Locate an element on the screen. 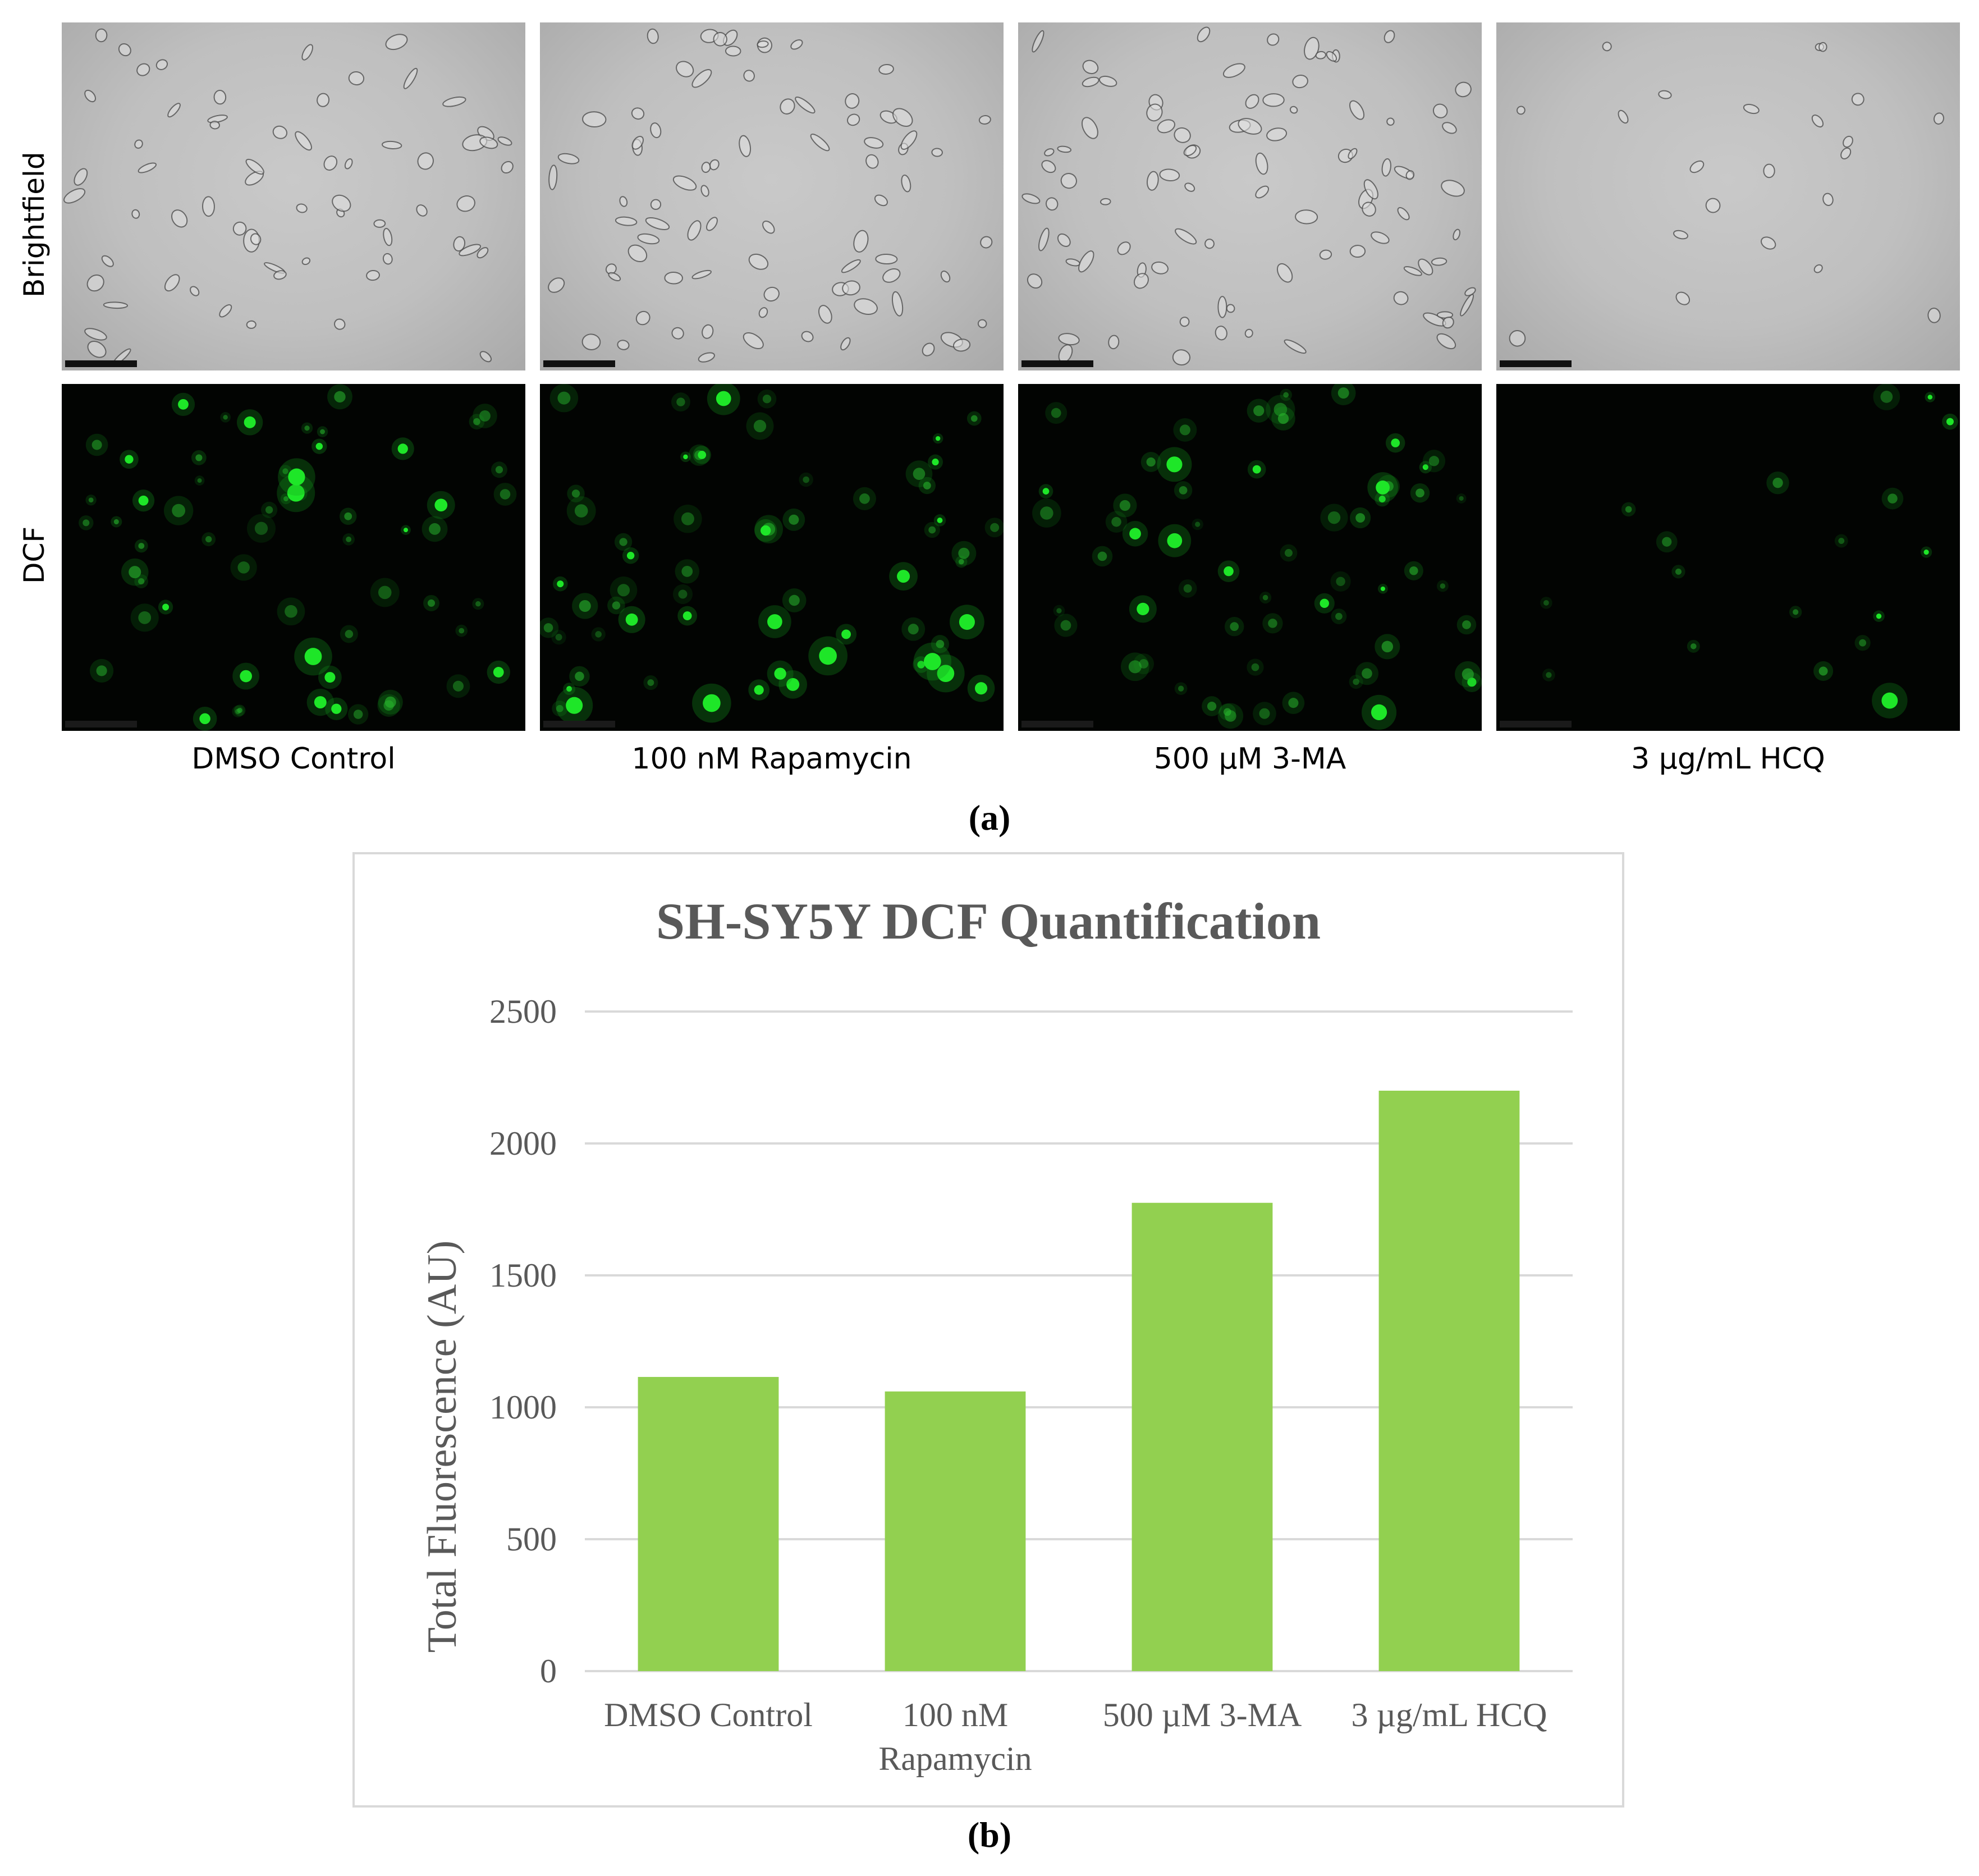 Image resolution: width=1979 pixels, height=1876 pixels. row-label-brightfield: Brightfield is located at coordinates (35, 225).